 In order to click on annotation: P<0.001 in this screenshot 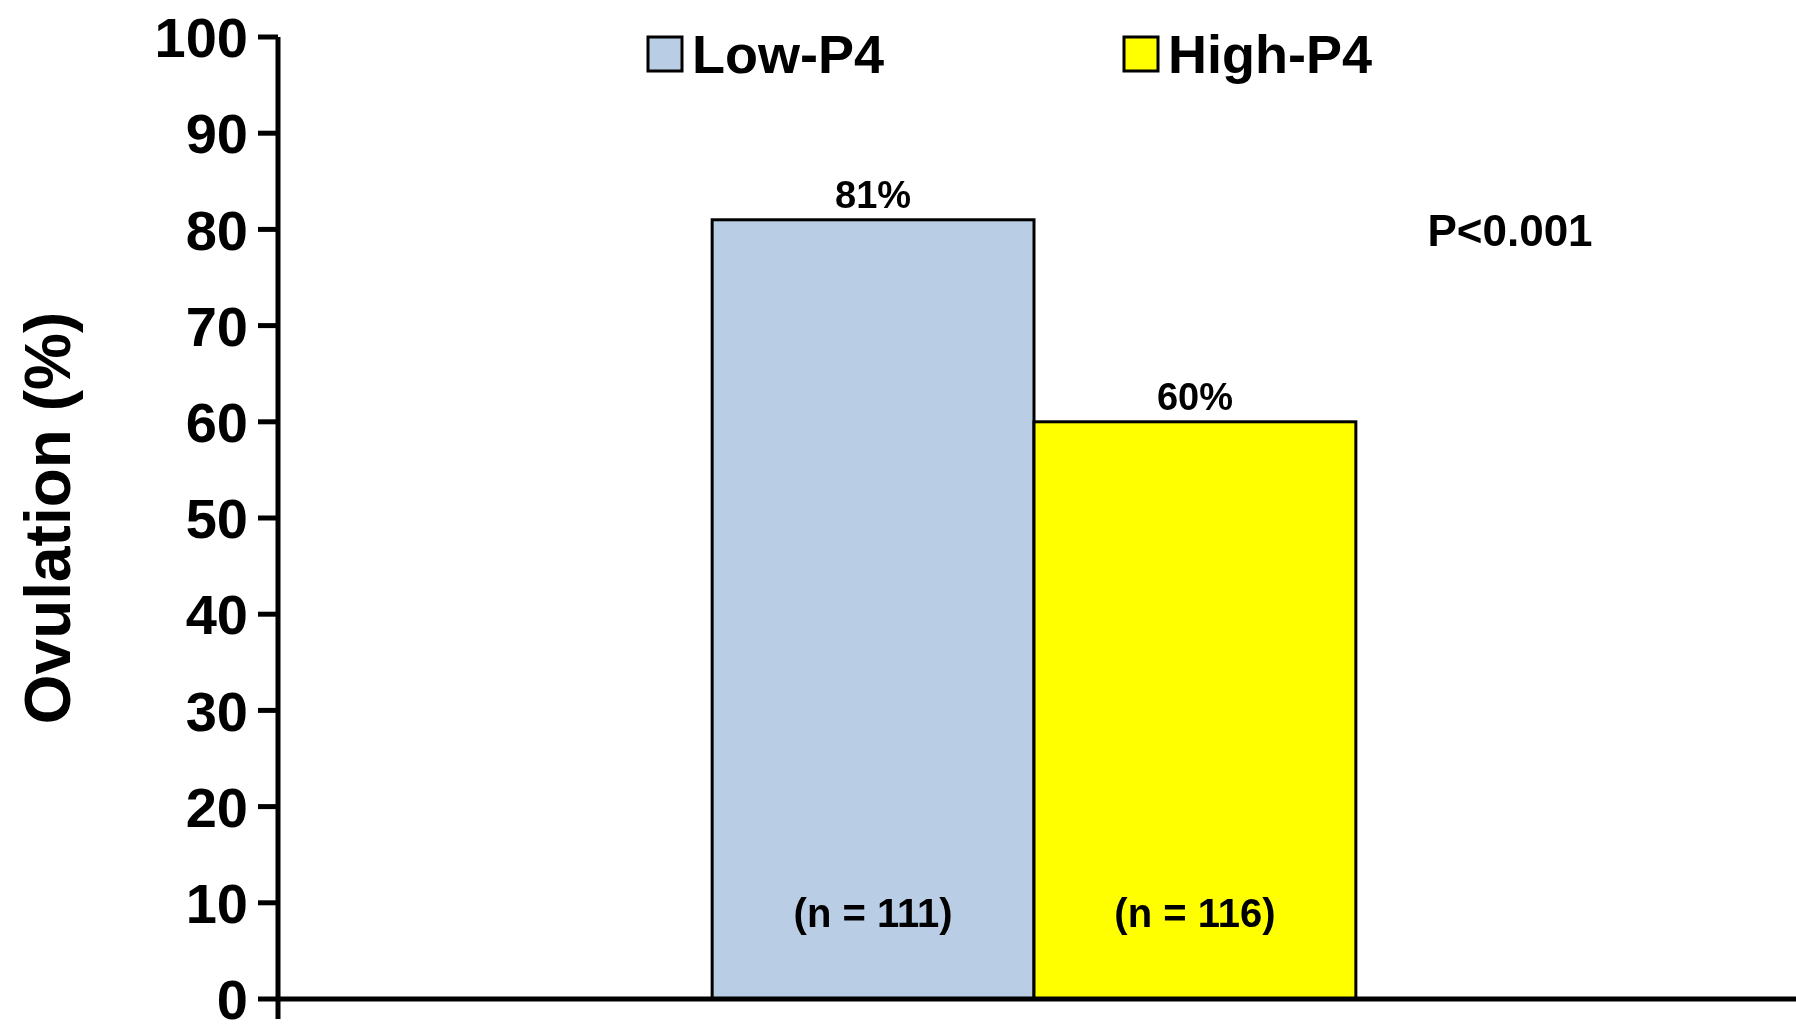, I will do `click(1510, 230)`.